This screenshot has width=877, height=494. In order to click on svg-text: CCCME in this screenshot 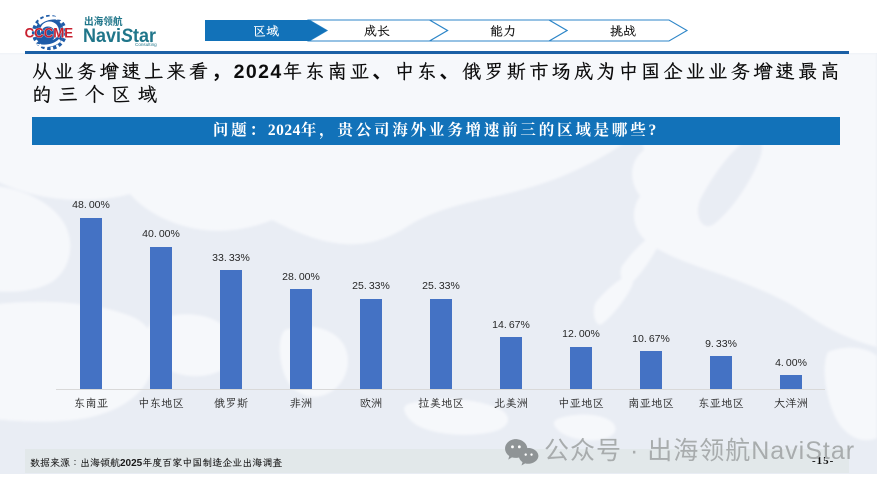, I will do `click(49, 32)`.